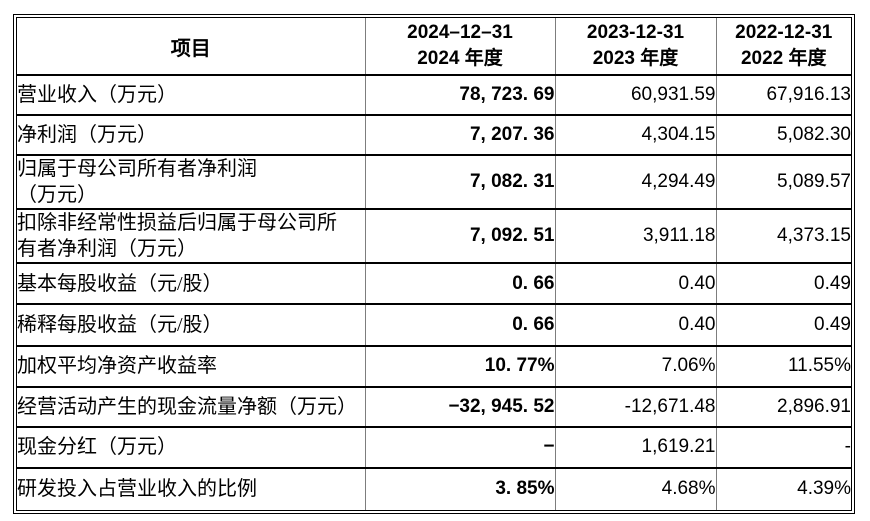 This screenshot has width=870, height=521. What do you see at coordinates (191, 236) in the screenshot?
I see `row-label: 扣除非经常性损益后归属于母公司所 有者净利润（万元）` at bounding box center [191, 236].